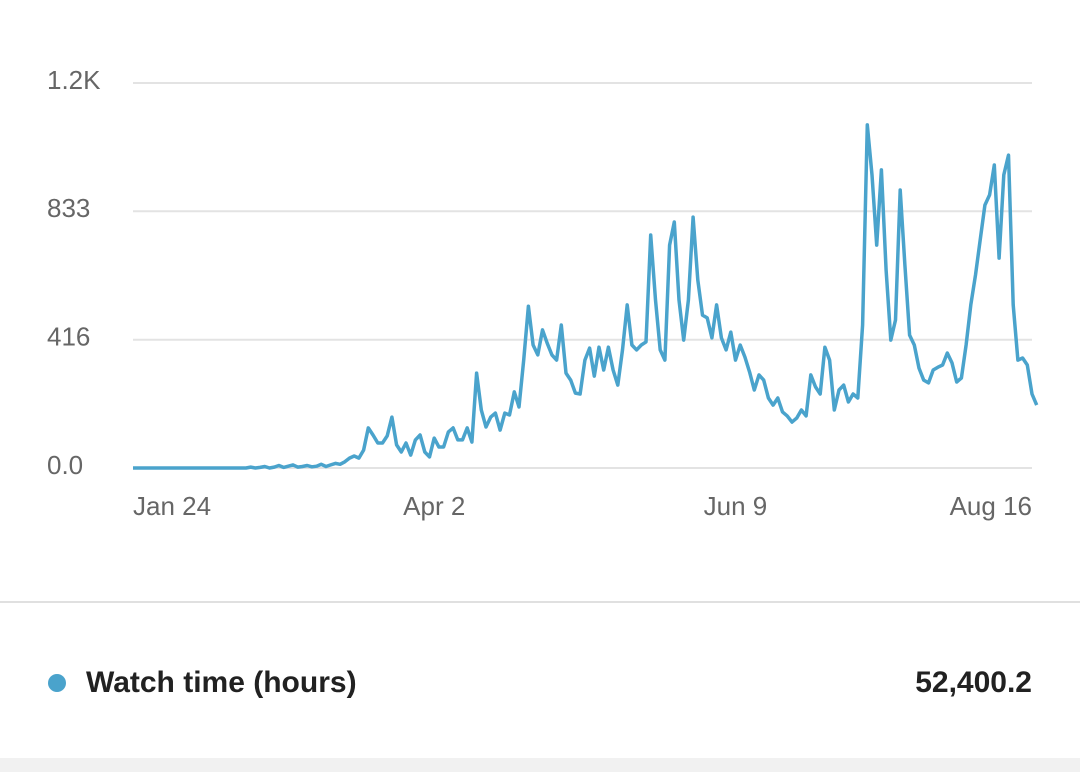 The width and height of the screenshot is (1080, 772). Describe the element at coordinates (57, 683) in the screenshot. I see `legend-dot` at that location.